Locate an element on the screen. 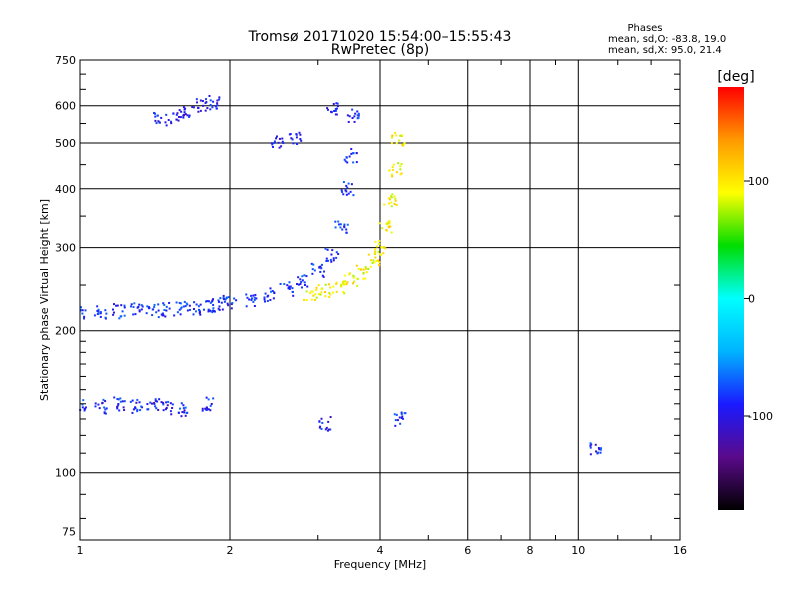  y-tick-label: 500 is located at coordinates (65, 143).